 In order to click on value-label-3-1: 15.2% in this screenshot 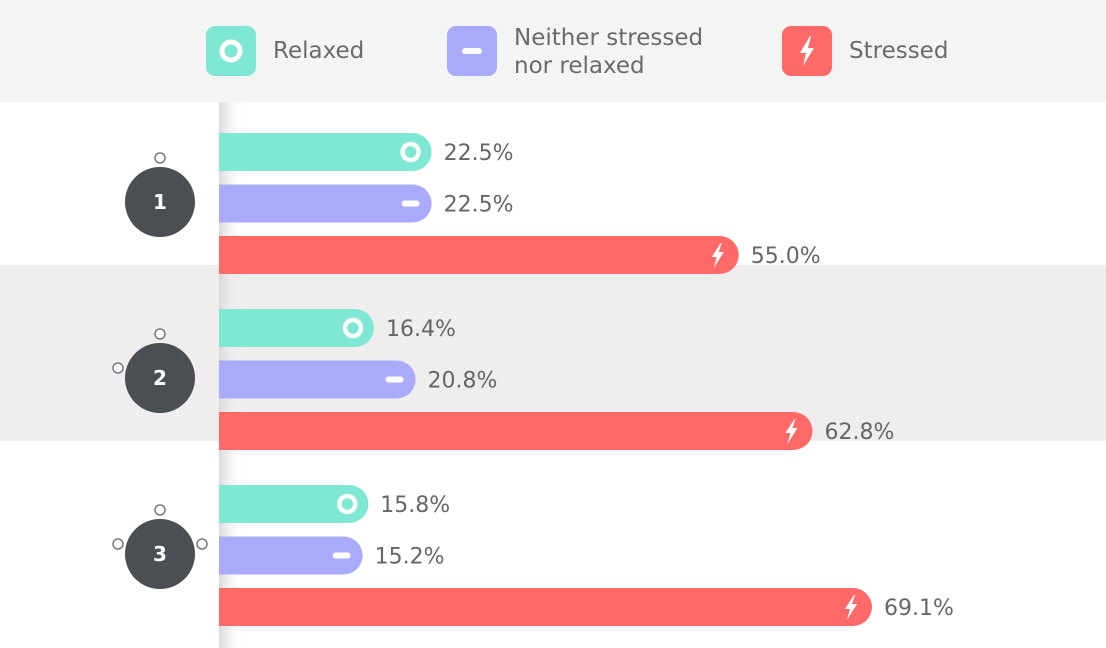, I will do `click(410, 557)`.